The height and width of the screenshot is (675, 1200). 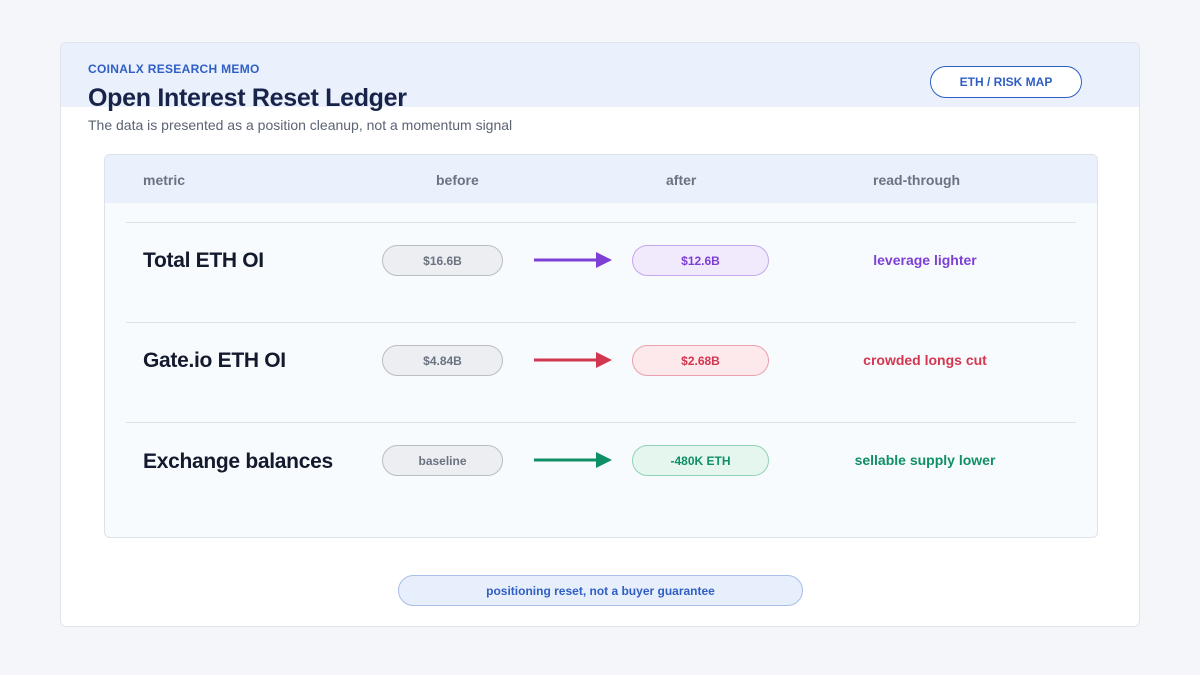 What do you see at coordinates (925, 260) in the screenshot?
I see `read-through-text: leverage lighter` at bounding box center [925, 260].